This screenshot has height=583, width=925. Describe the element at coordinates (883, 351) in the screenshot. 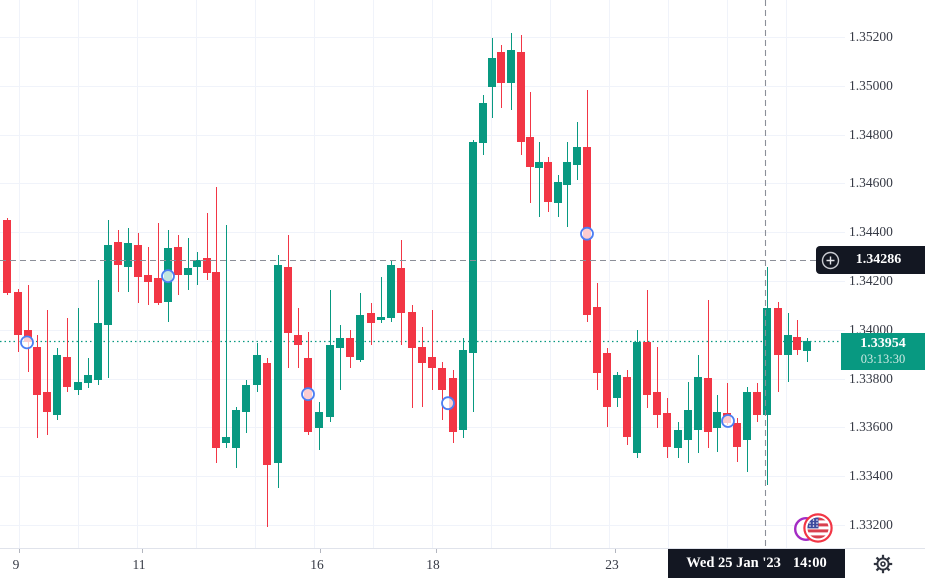

I see `last-price-label: 1.33954 03:13:30` at that location.